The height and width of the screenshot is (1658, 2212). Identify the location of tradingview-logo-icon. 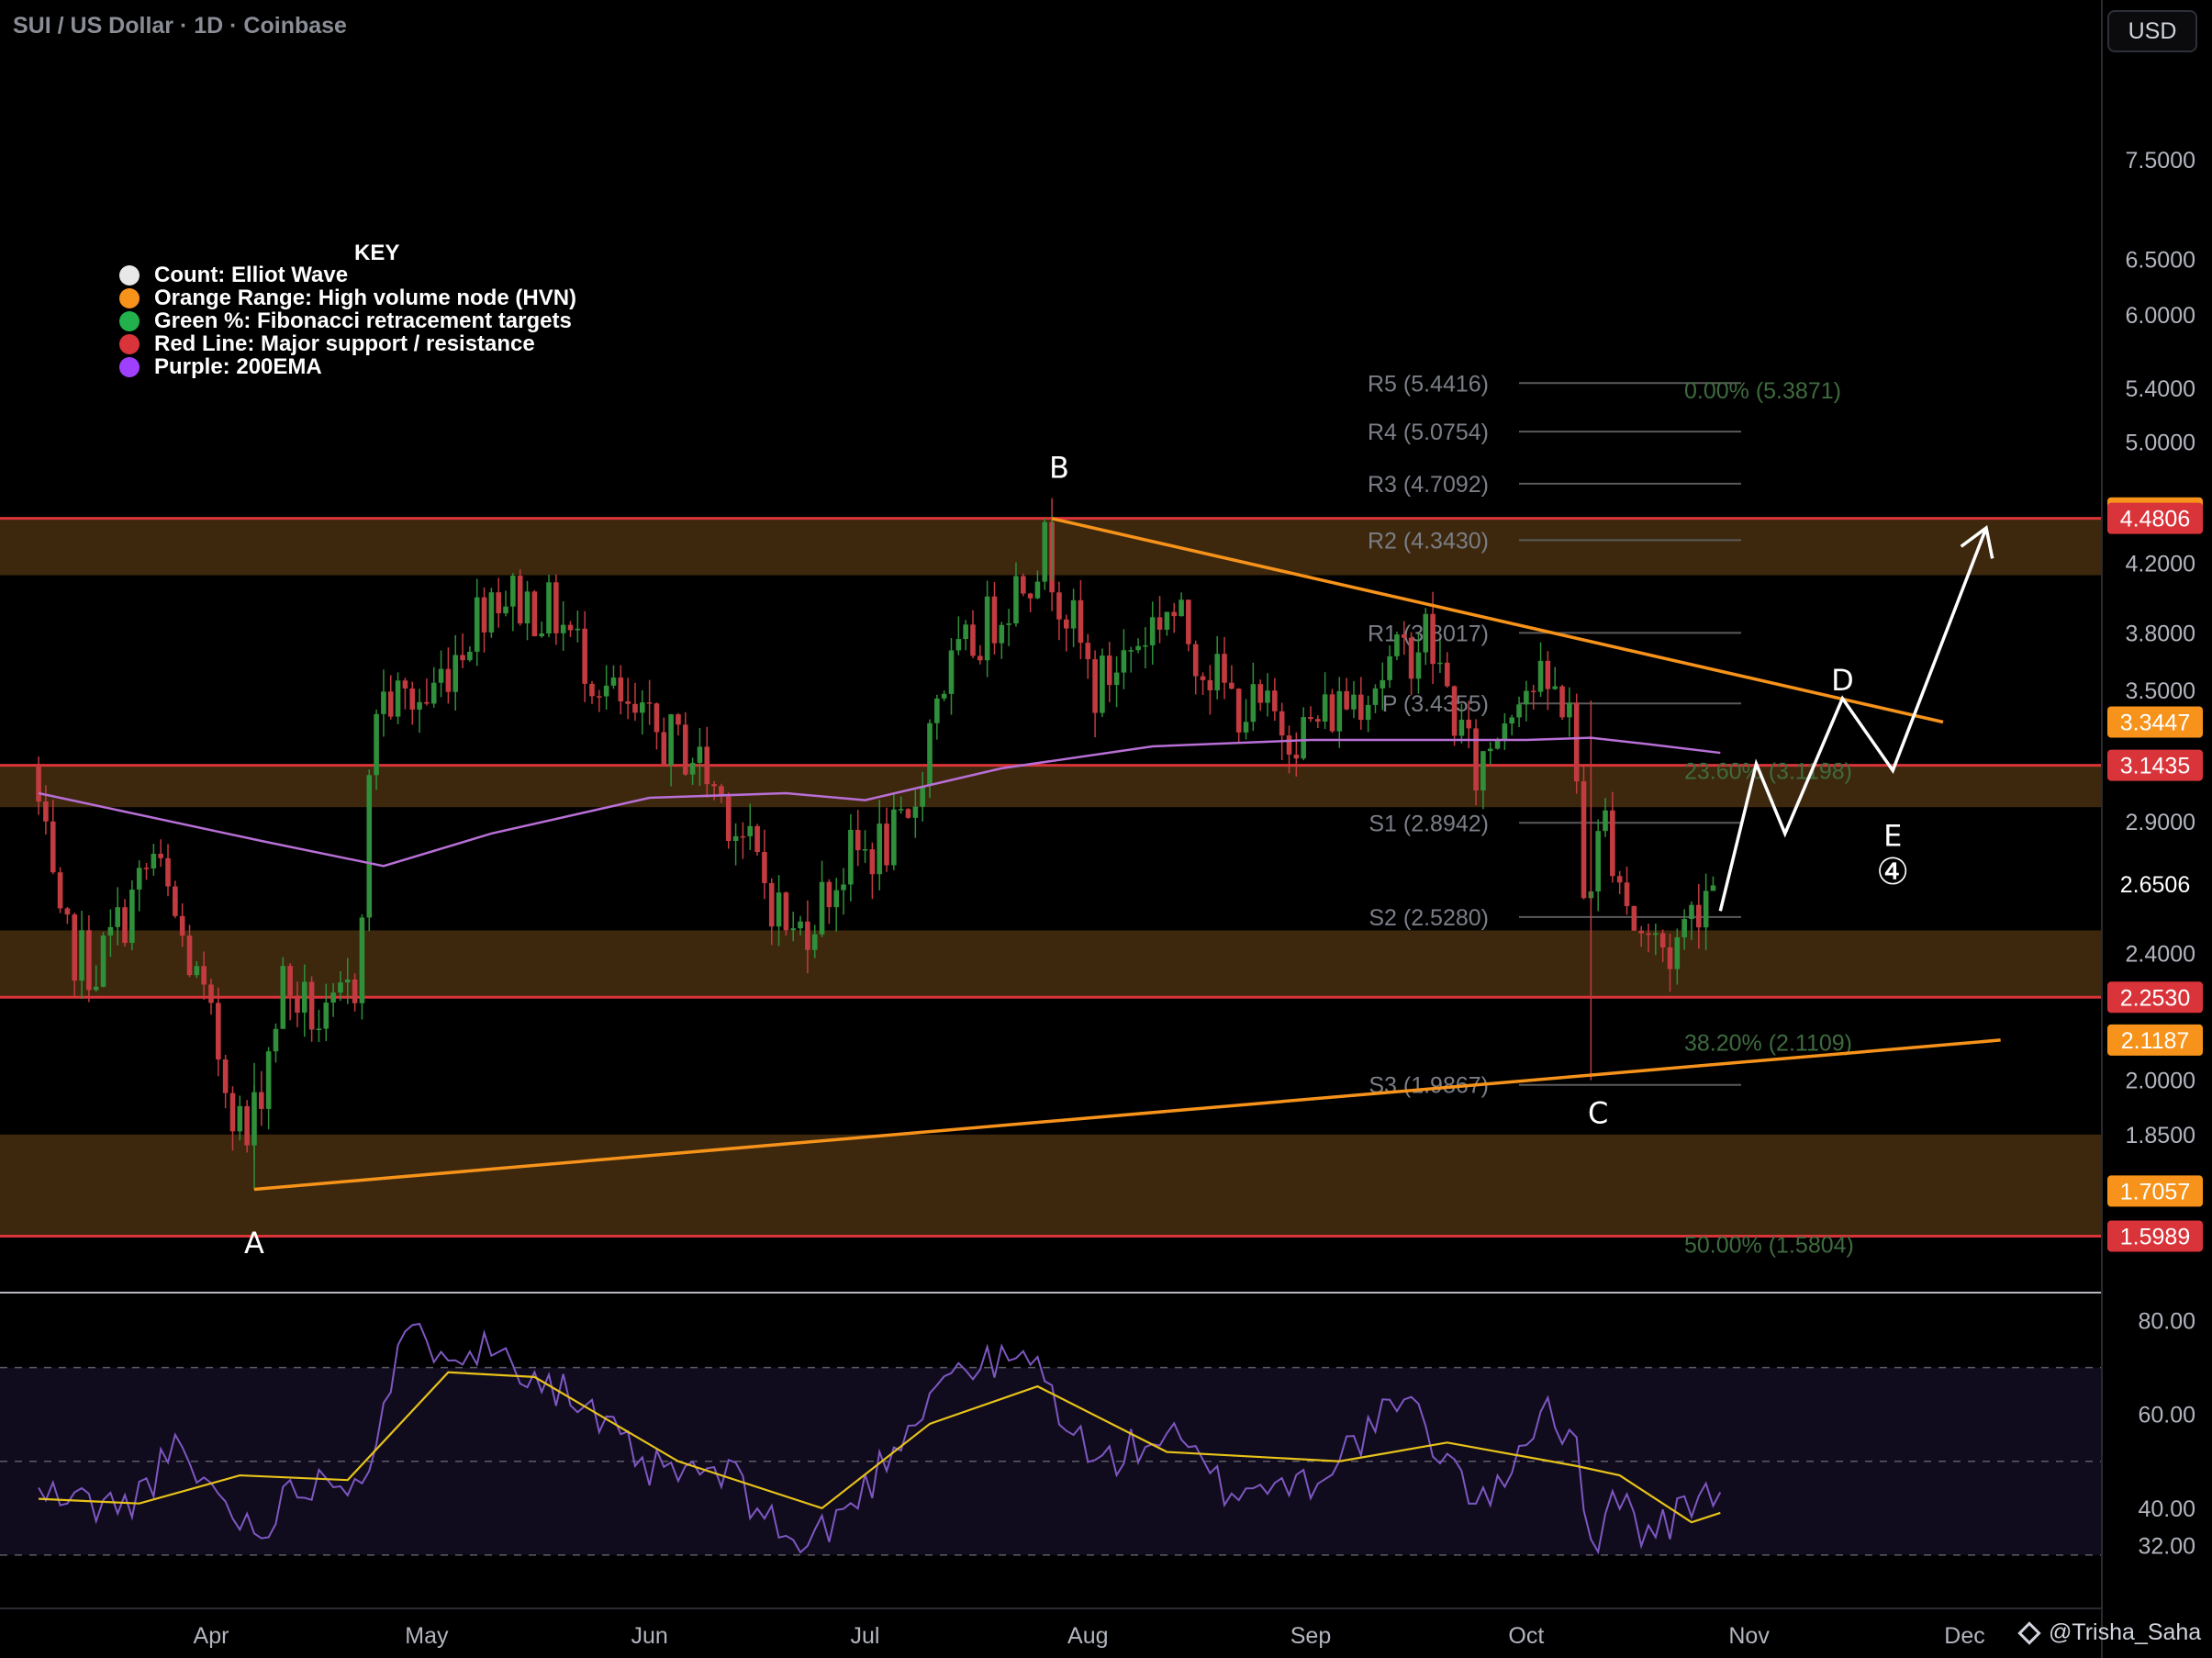
(2029, 1632).